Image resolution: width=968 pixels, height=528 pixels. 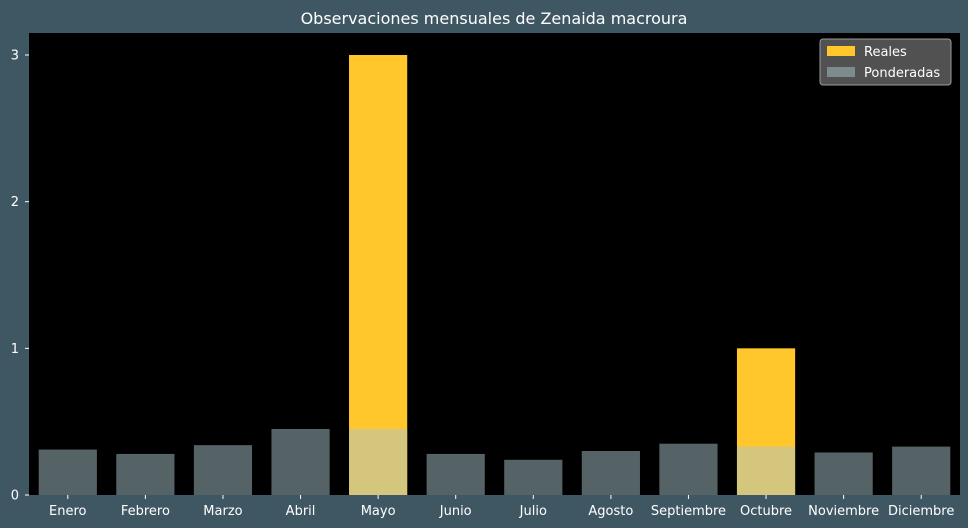 I want to click on x-tick-label: Abril, so click(x=301, y=511).